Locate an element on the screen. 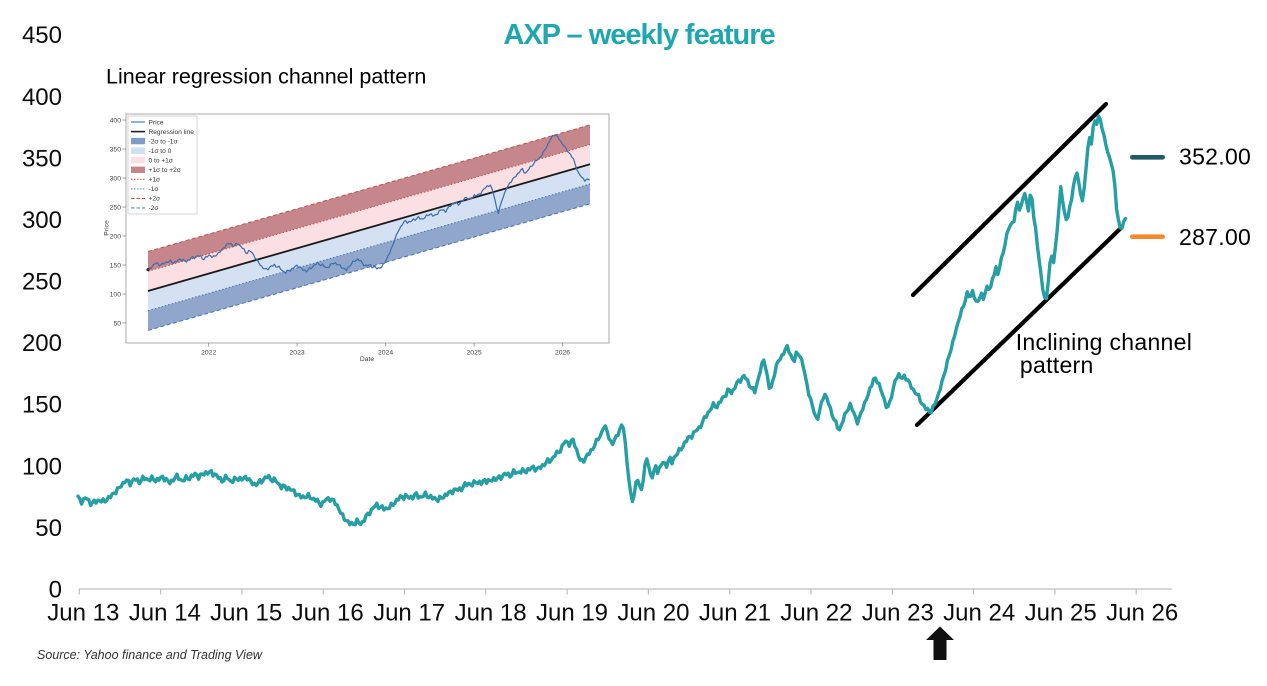  svg-text: +1σ to +2σ is located at coordinates (165, 170).